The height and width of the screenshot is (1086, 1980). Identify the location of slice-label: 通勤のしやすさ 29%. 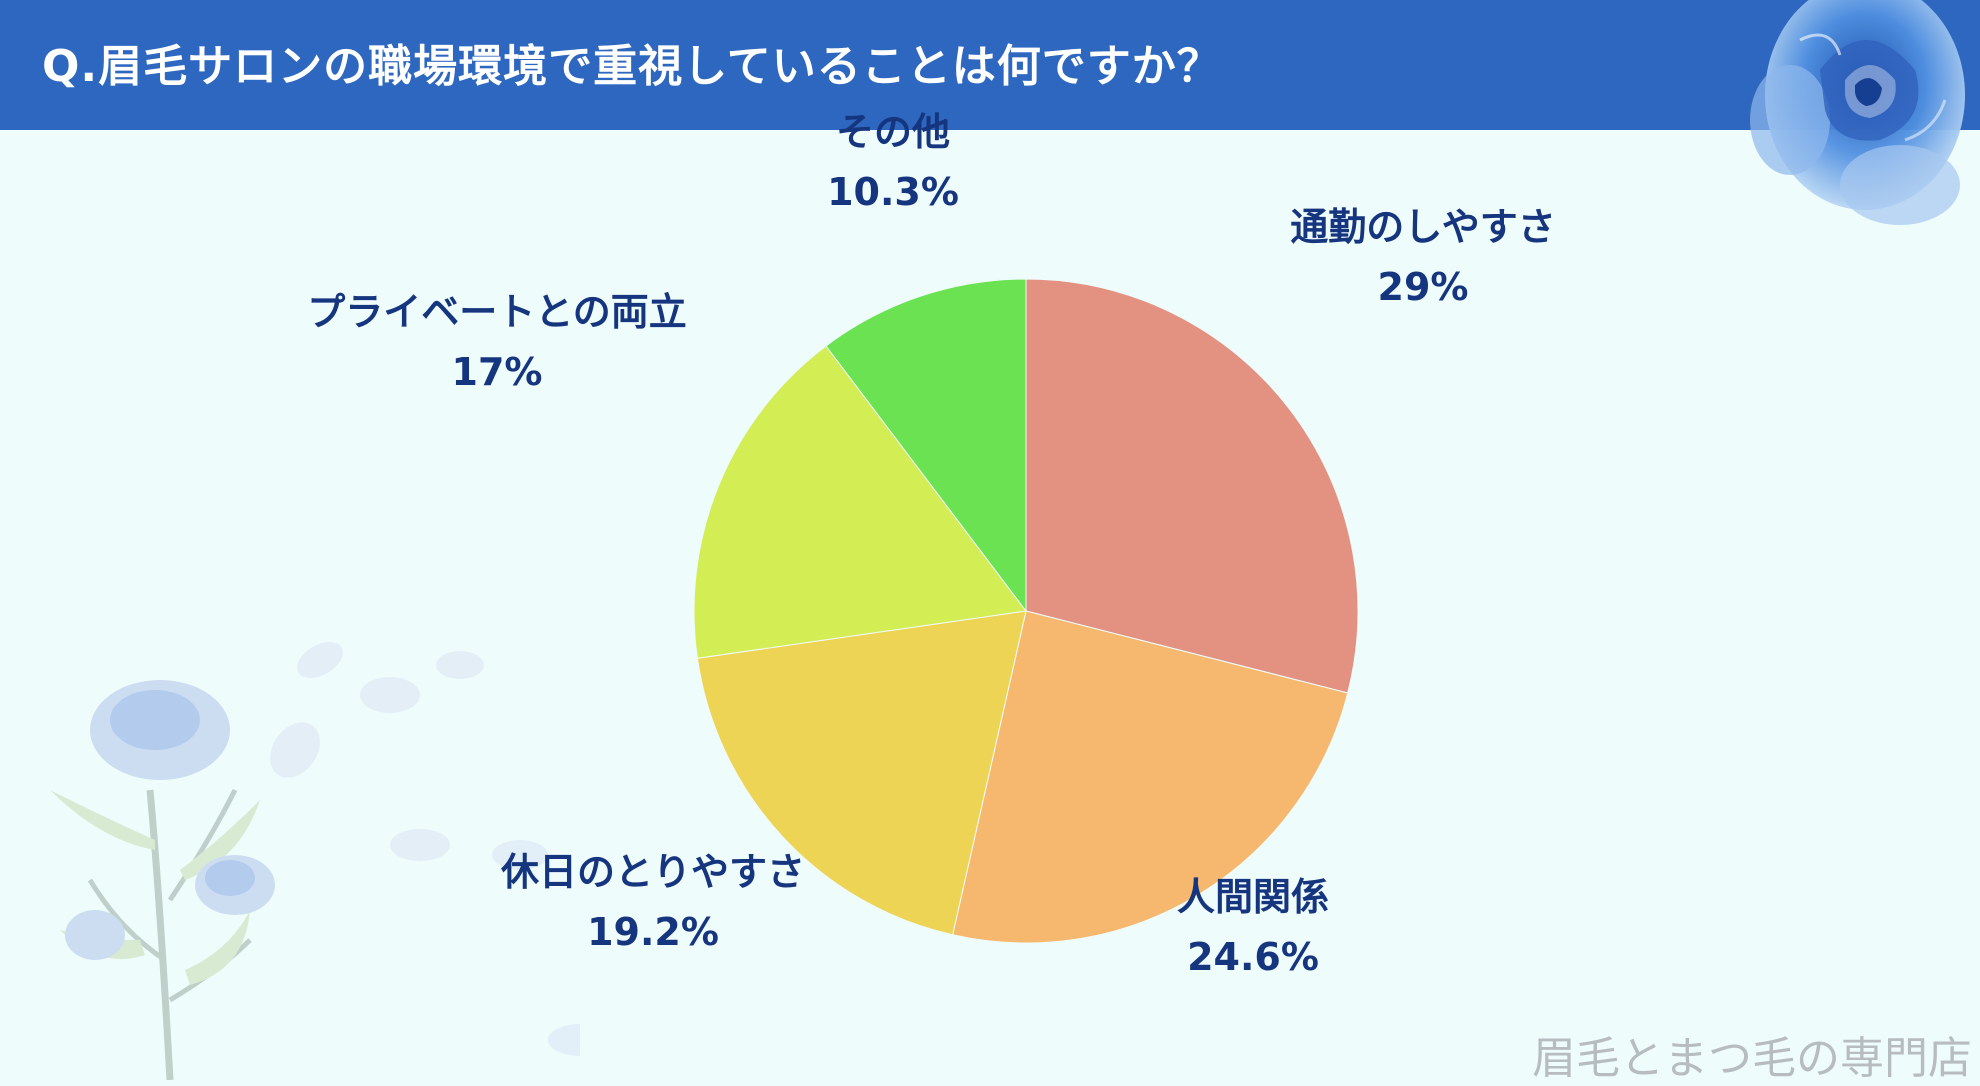
(1423, 257).